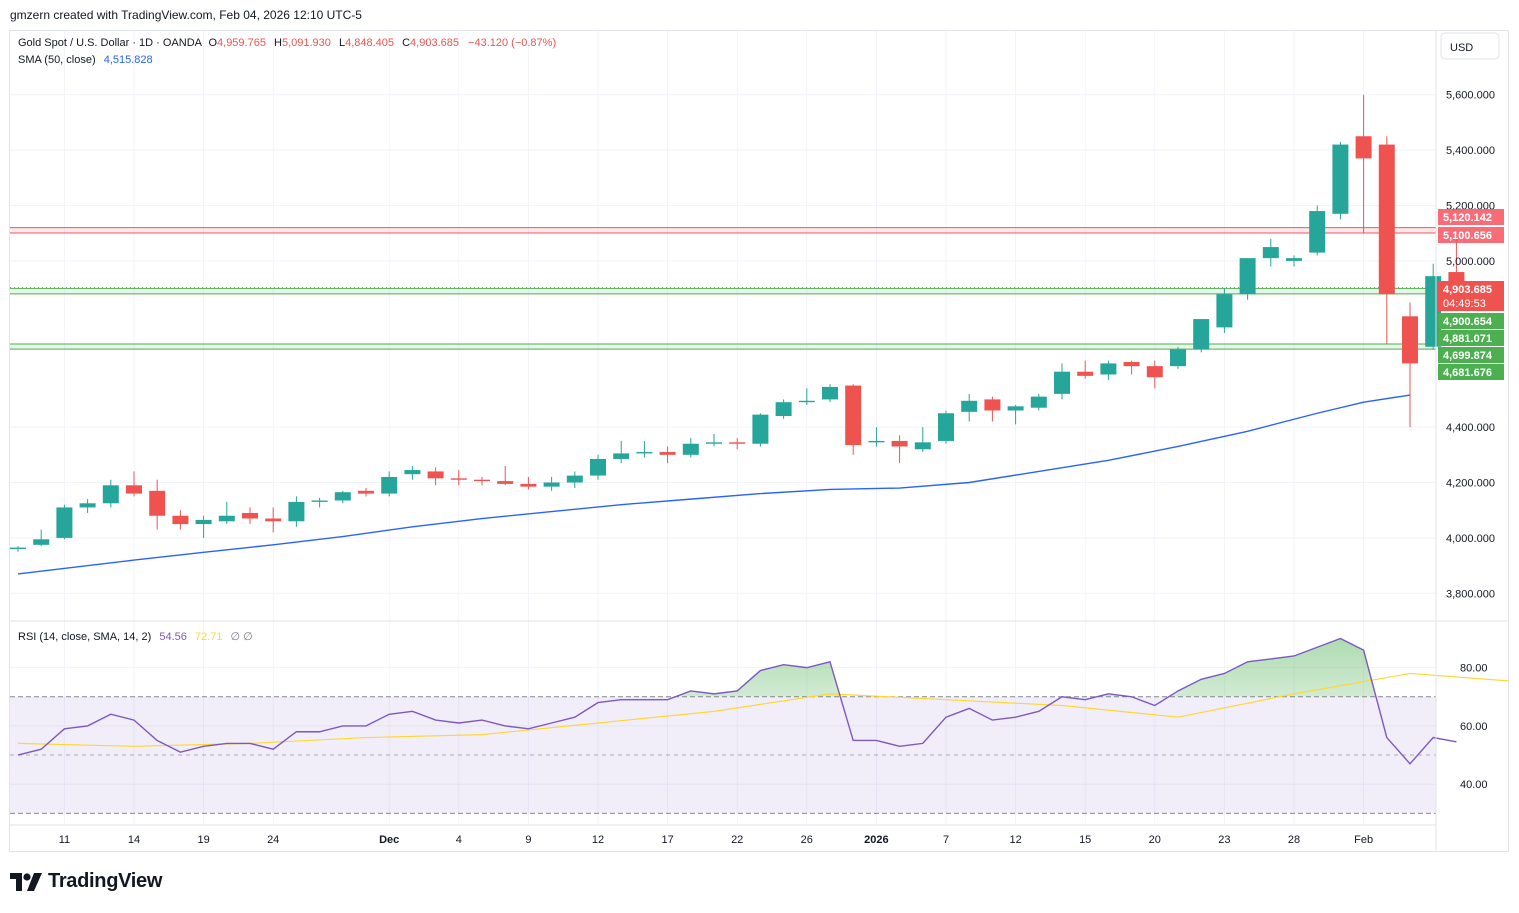  Describe the element at coordinates (716, 840) in the screenshot. I see `time-axis: 11 14 19 24 Dec 4 9 12 17 22 26 2026 7 12 15 20 23 28 Feb` at that location.